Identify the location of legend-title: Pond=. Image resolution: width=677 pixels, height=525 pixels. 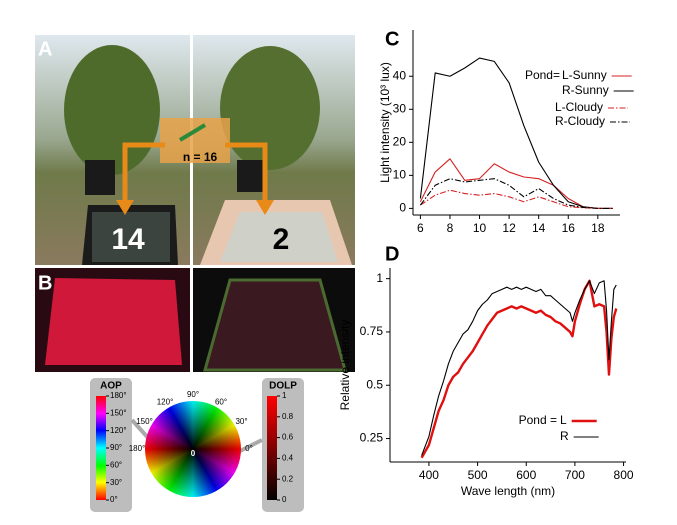
(542, 75).